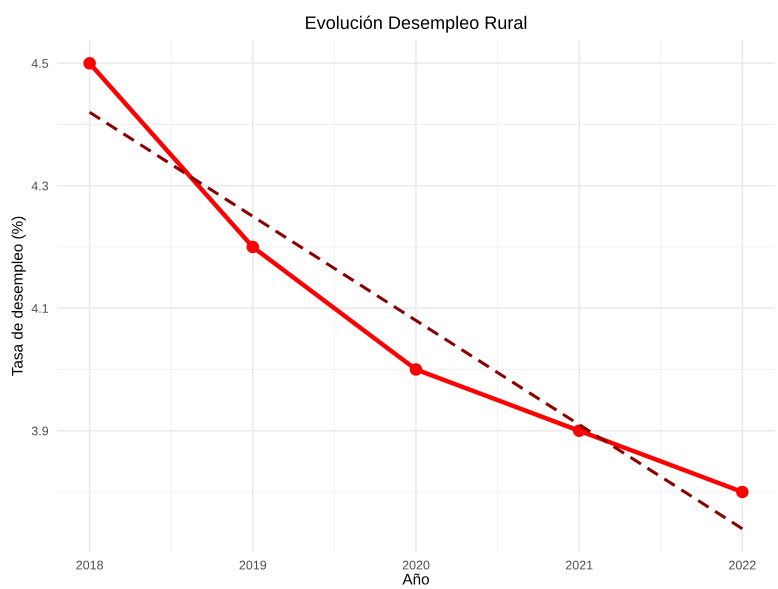  Describe the element at coordinates (89, 565) in the screenshot. I see `x-tick-label: 2018` at that location.